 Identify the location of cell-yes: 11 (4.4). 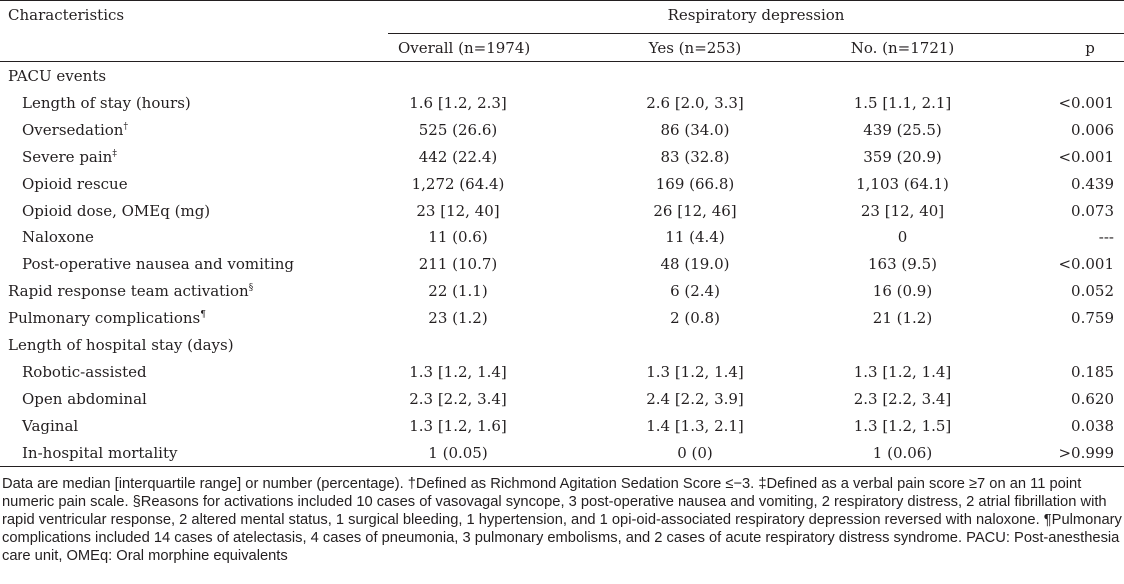
(695, 237).